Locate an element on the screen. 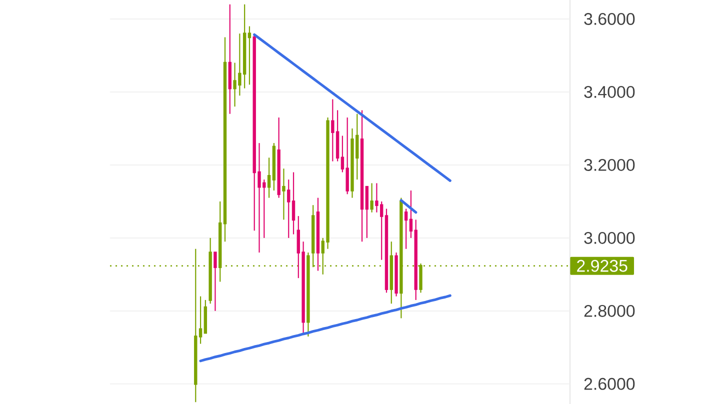  y-tick-label: 2.8000 is located at coordinates (609, 310).